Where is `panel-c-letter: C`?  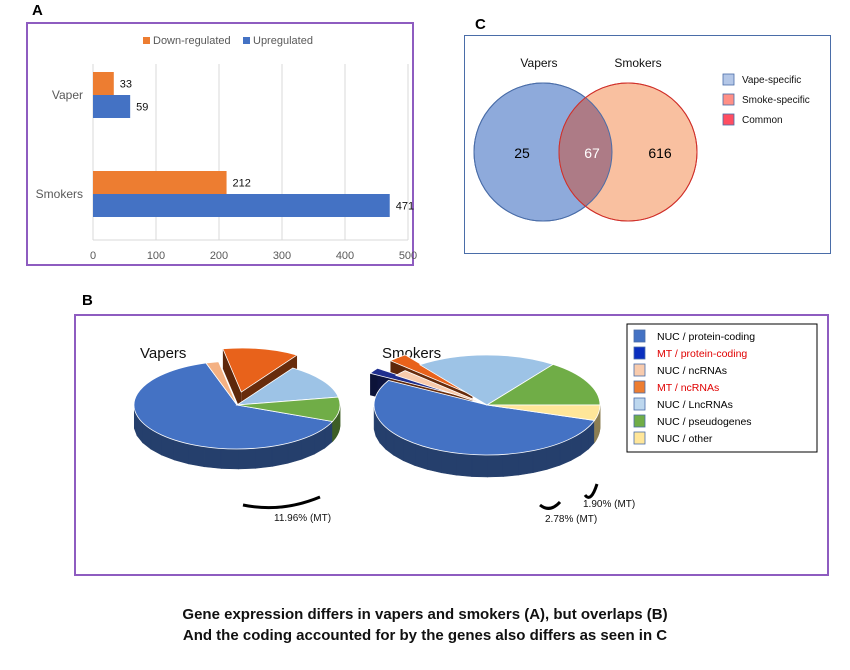
panel-c-letter: C is located at coordinates (480, 24).